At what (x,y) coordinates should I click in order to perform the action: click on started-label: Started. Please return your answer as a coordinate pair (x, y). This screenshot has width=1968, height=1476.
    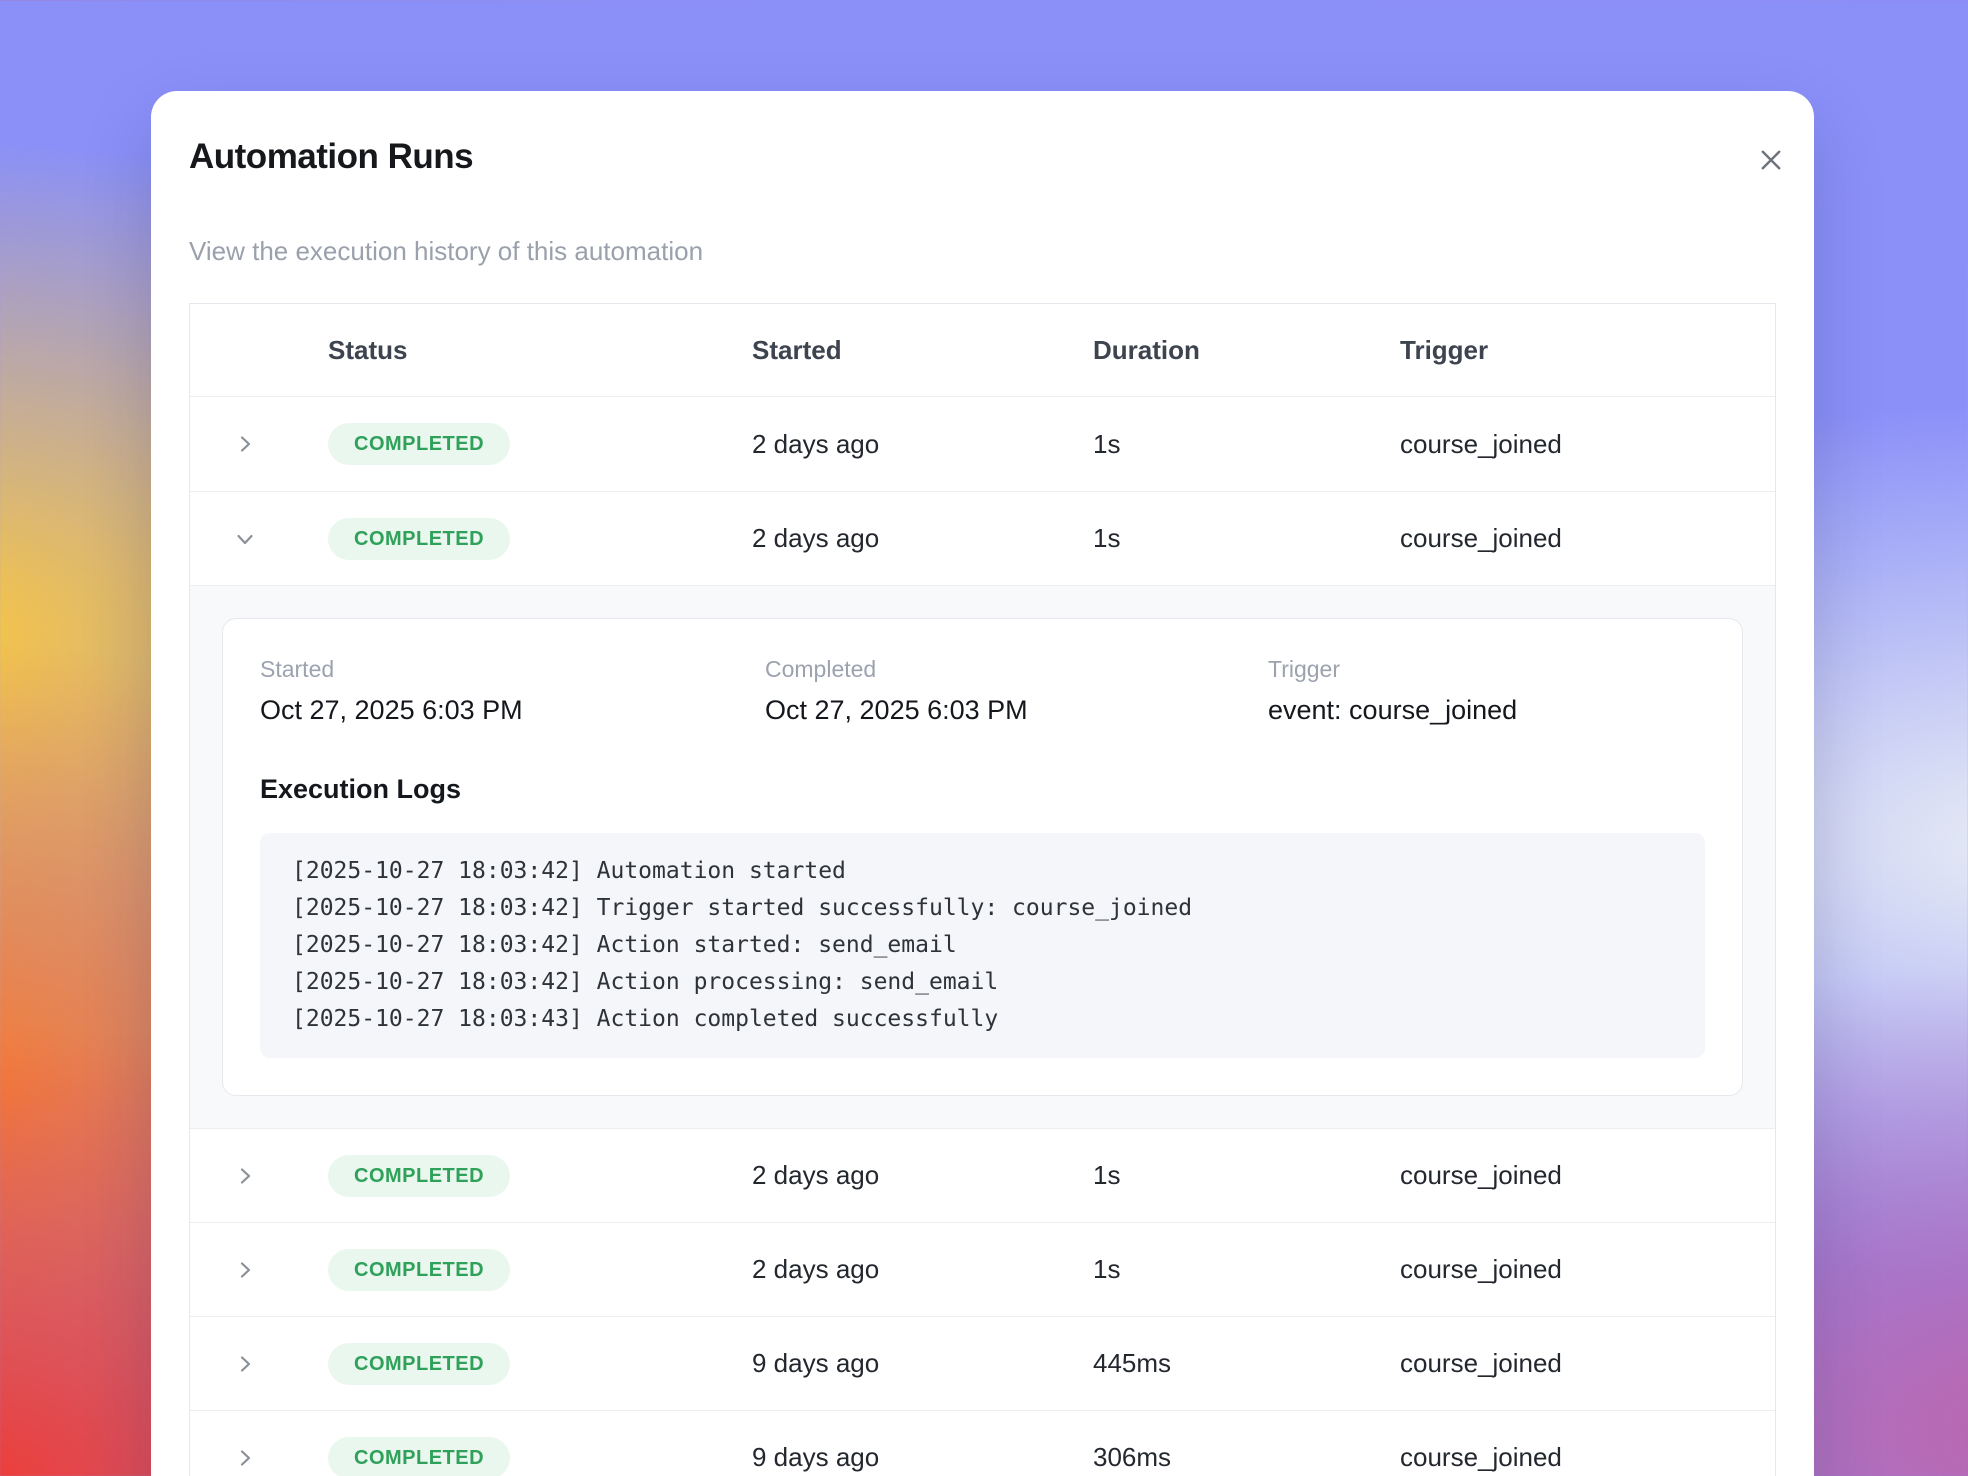
    Looking at the image, I should click on (297, 669).